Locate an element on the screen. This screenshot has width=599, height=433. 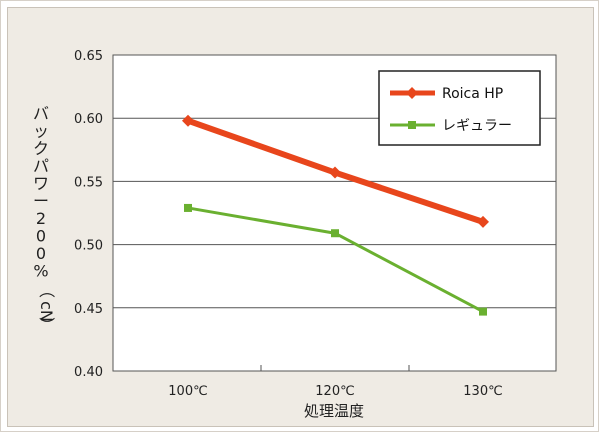
legend-box is located at coordinates (459, 108).